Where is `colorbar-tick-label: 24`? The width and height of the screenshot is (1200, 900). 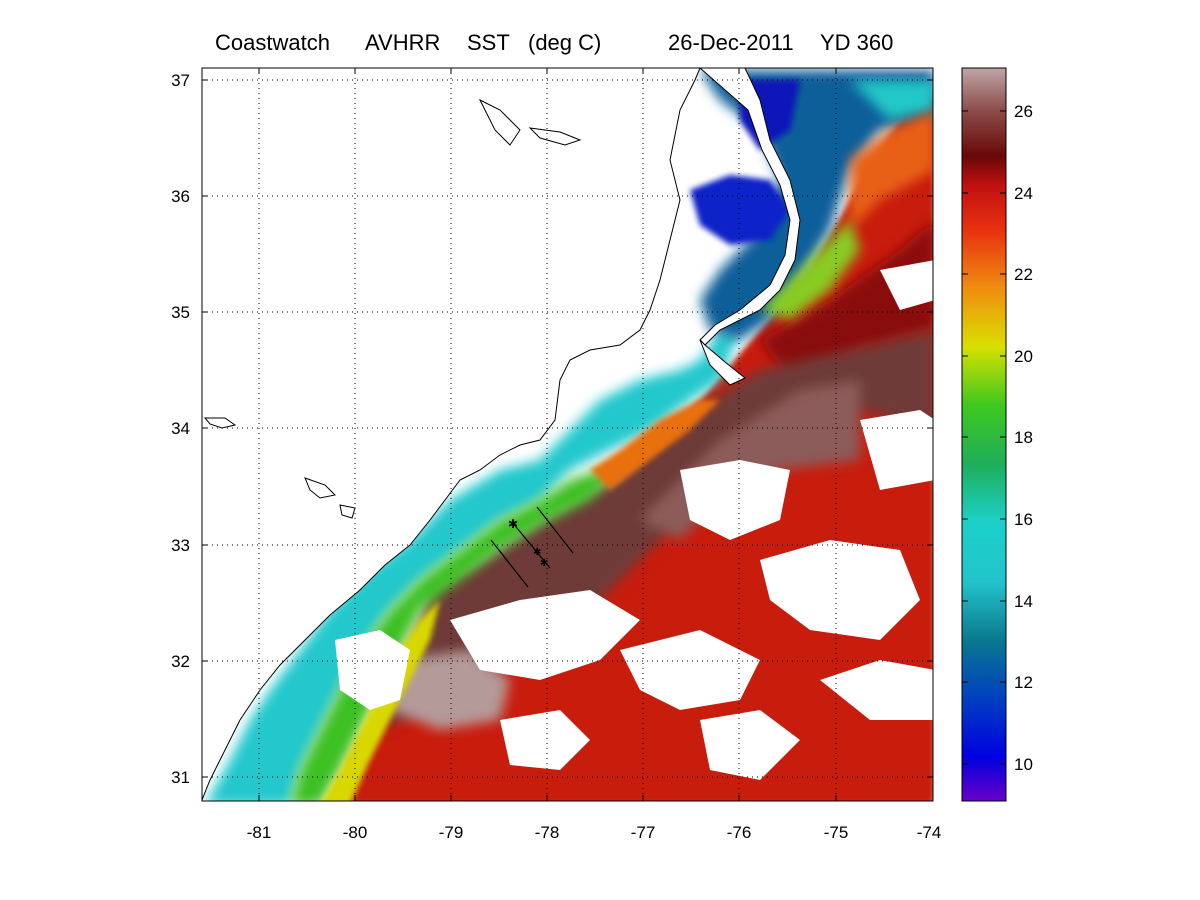 colorbar-tick-label: 24 is located at coordinates (1023, 193).